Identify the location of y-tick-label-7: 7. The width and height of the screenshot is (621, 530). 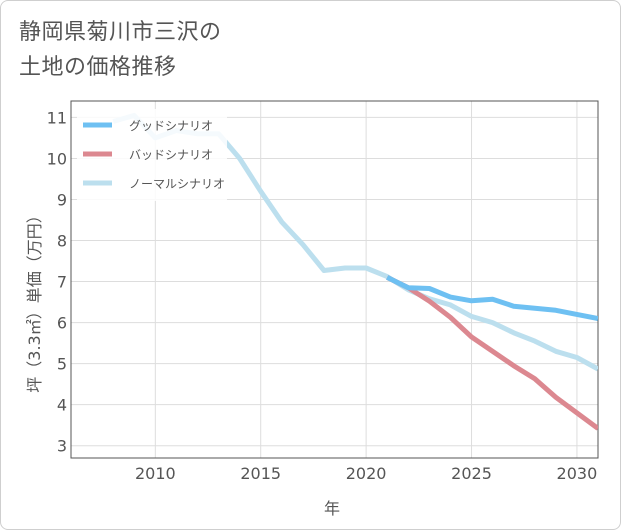
(62, 282).